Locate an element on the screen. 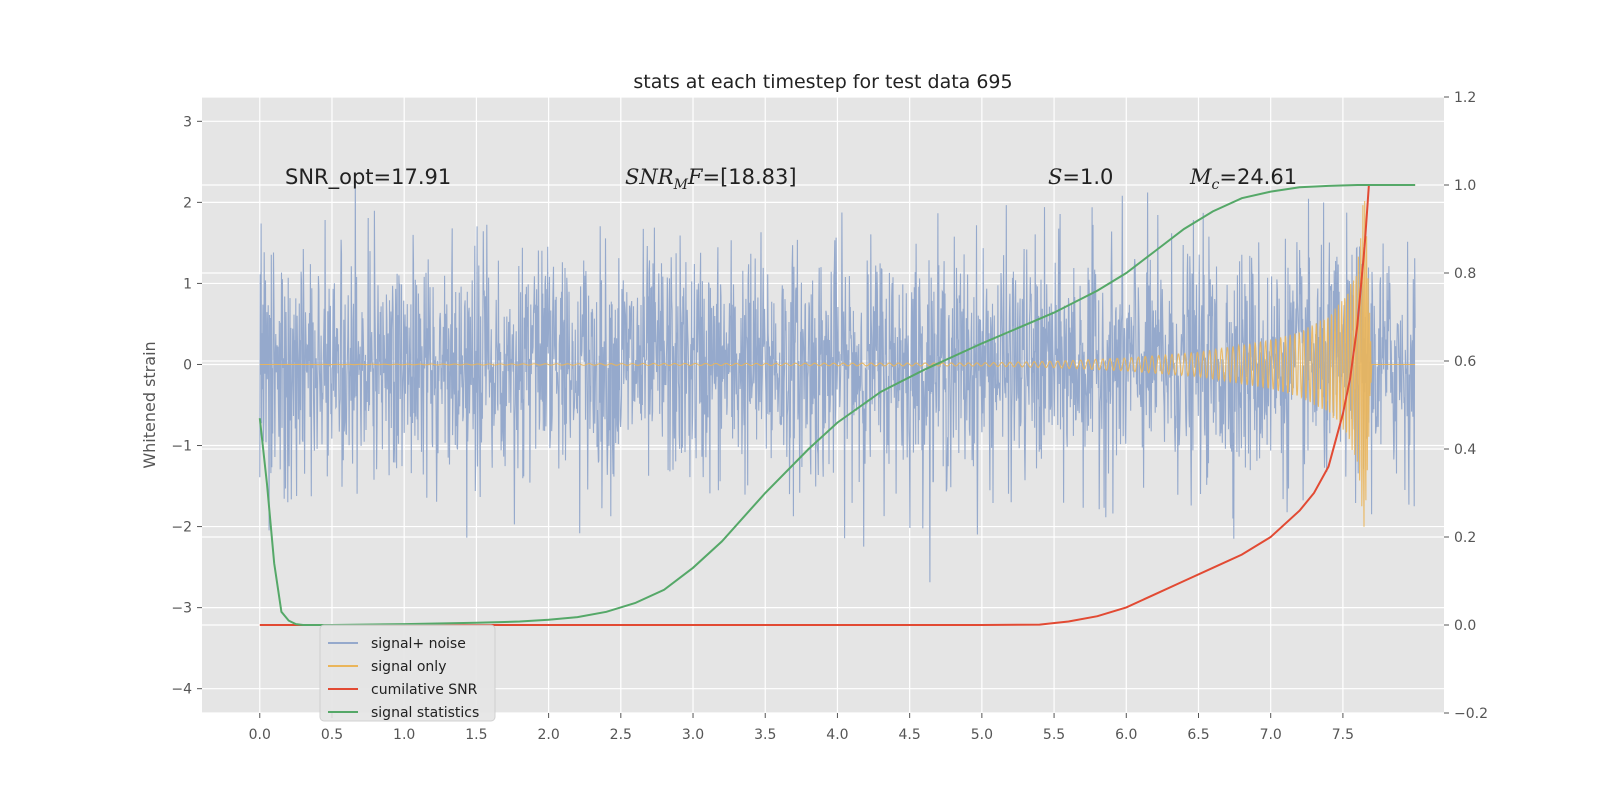  x-tick-label: 6.5 is located at coordinates (1198, 735).